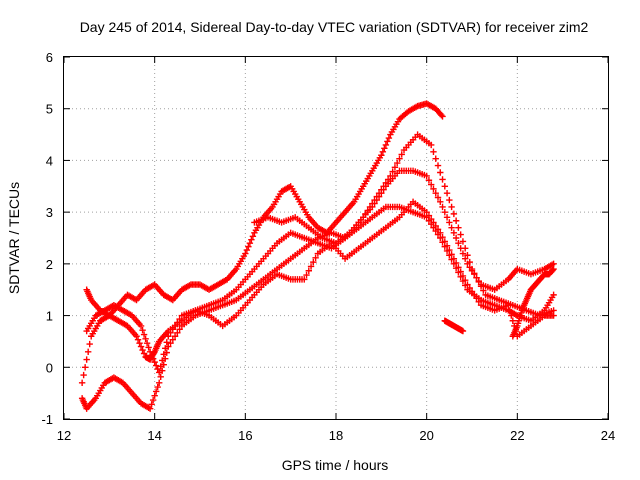 This screenshot has height=480, width=640. I want to click on x-tick-labels: 12 14 16 18 20 22 24, so click(336, 435).